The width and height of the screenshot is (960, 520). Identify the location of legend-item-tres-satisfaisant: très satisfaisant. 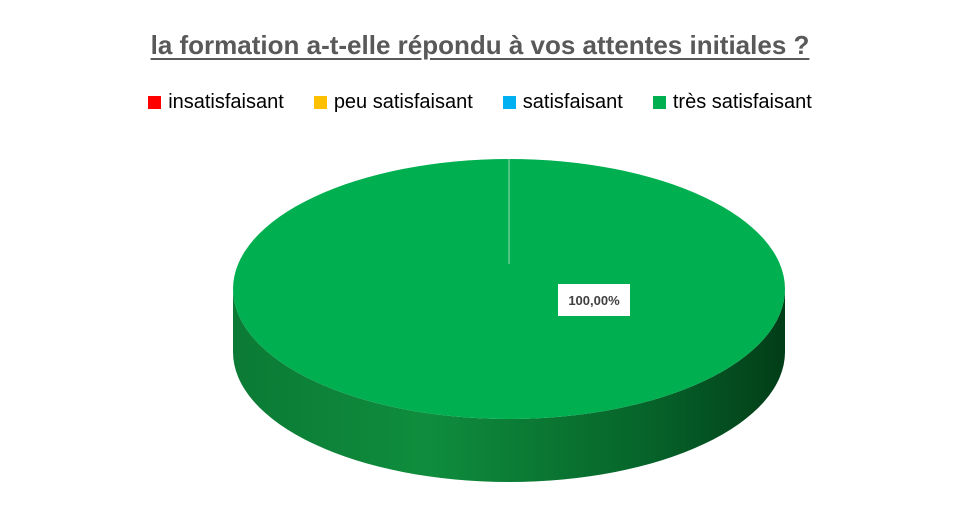
(732, 102).